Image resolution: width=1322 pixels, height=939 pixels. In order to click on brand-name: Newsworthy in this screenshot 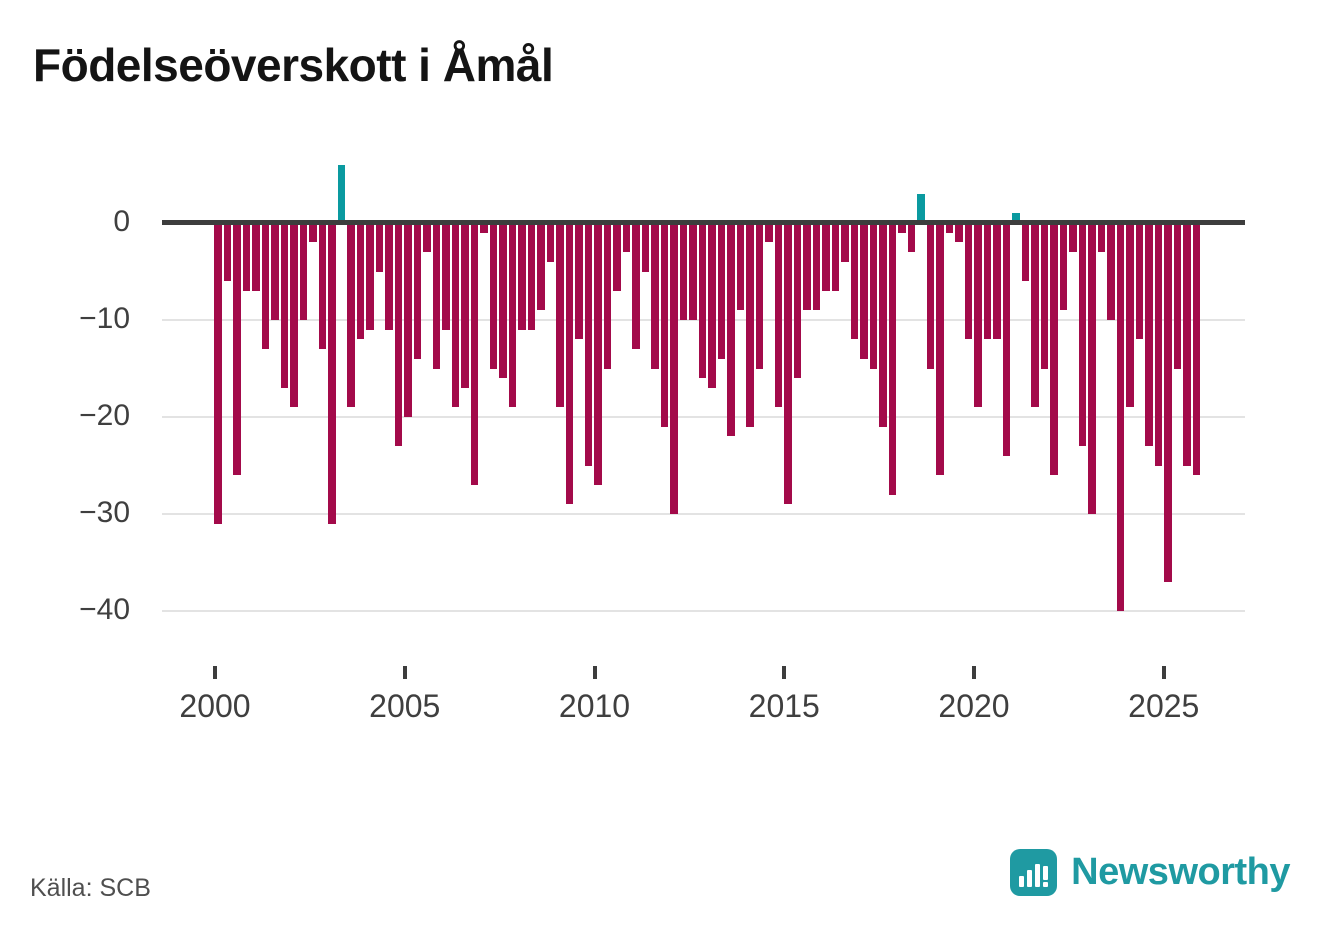, I will do `click(1180, 871)`.